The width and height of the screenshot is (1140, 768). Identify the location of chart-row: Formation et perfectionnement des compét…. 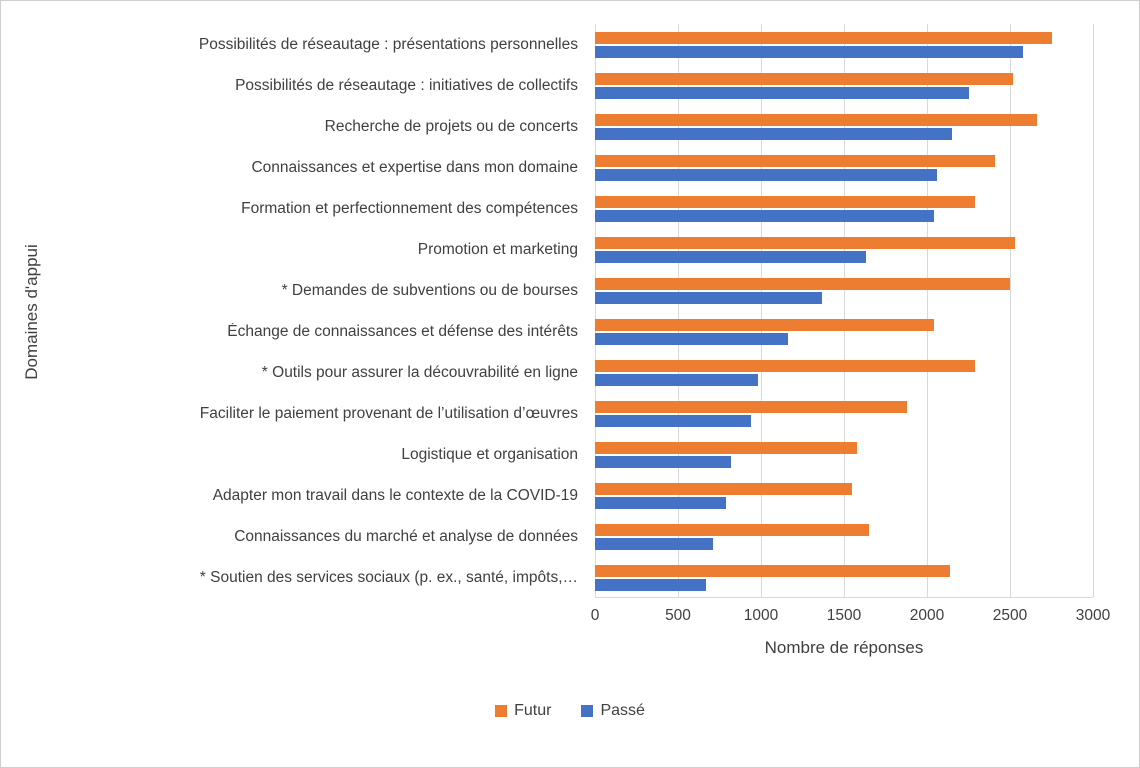
(570, 208).